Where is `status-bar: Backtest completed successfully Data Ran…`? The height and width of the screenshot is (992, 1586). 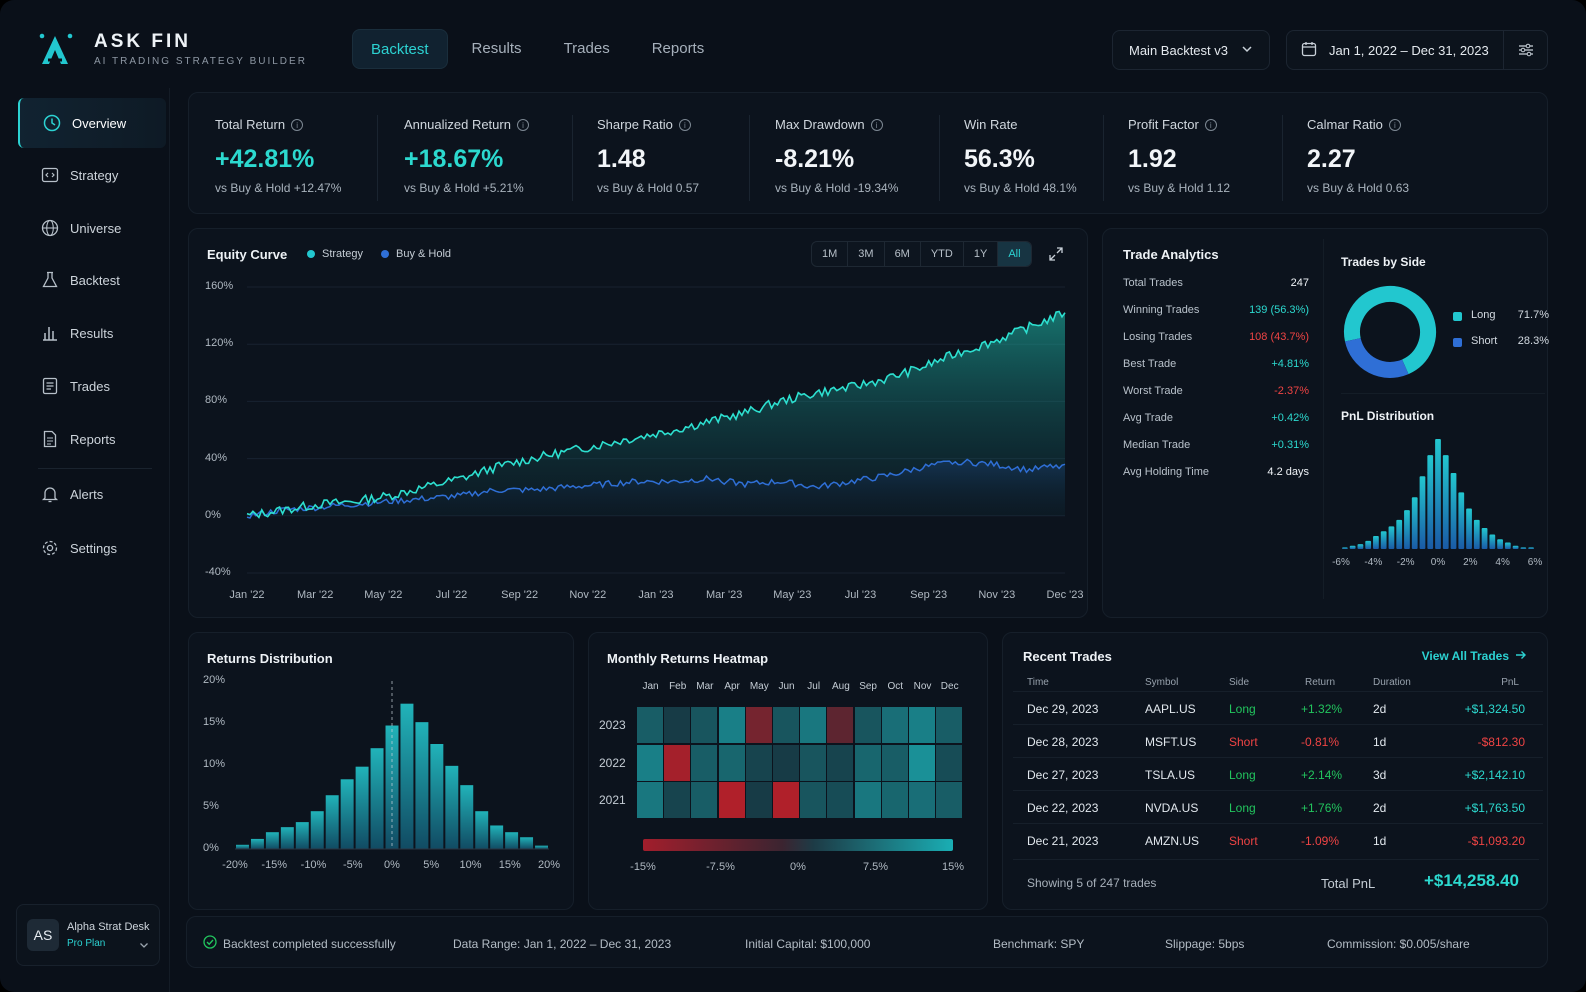
status-bar: Backtest completed successfully Data Ran… is located at coordinates (867, 942).